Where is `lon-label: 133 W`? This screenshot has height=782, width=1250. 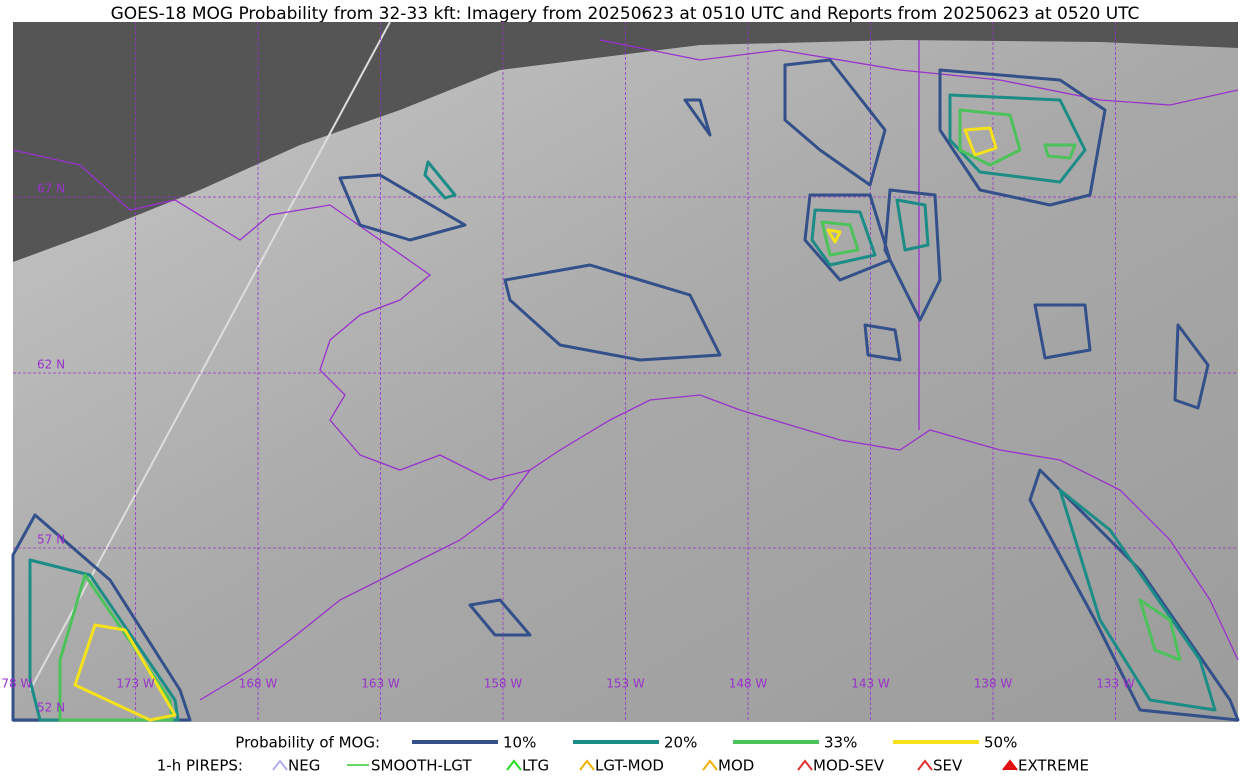 lon-label: 133 W is located at coordinates (1115, 684).